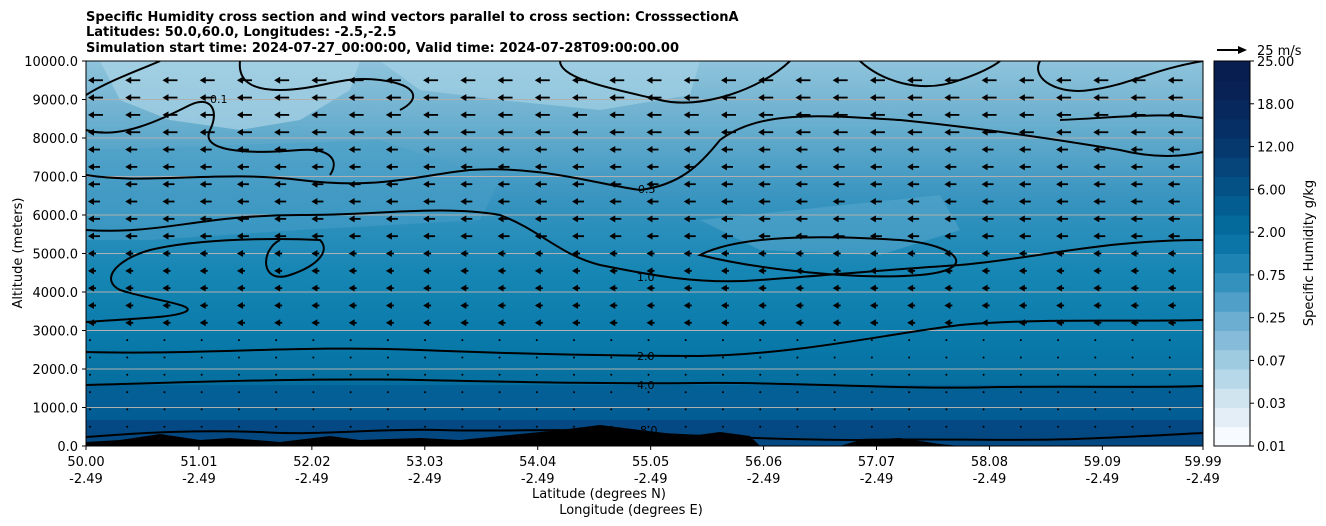 This screenshot has width=1326, height=526. What do you see at coordinates (644, 383) in the screenshot?
I see `contour-line-4.0` at bounding box center [644, 383].